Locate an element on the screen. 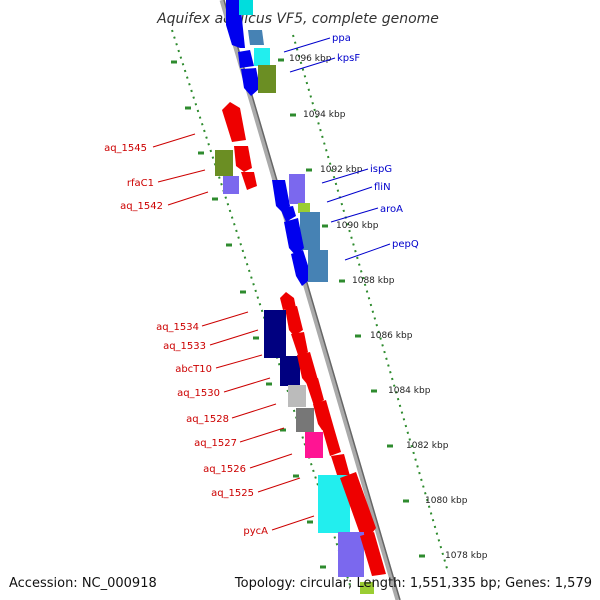  kbp-label: 1092 kbp is located at coordinates (341, 170).